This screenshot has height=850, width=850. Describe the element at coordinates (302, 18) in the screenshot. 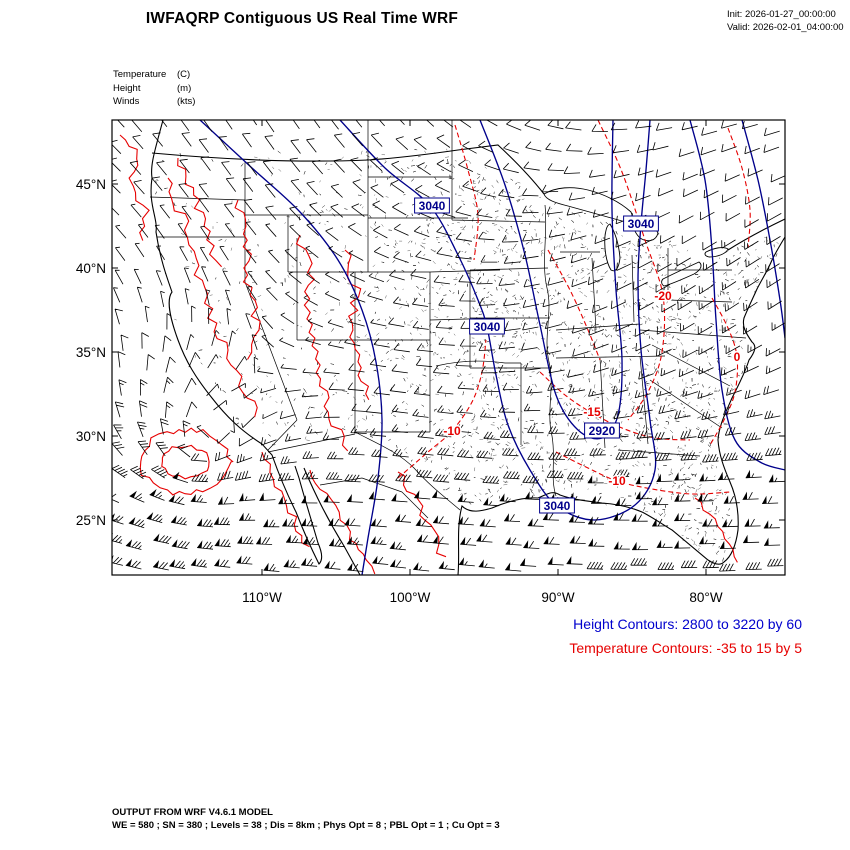

I see `plot-title: IWFAQRP Contiguous US Real Time WRF` at that location.